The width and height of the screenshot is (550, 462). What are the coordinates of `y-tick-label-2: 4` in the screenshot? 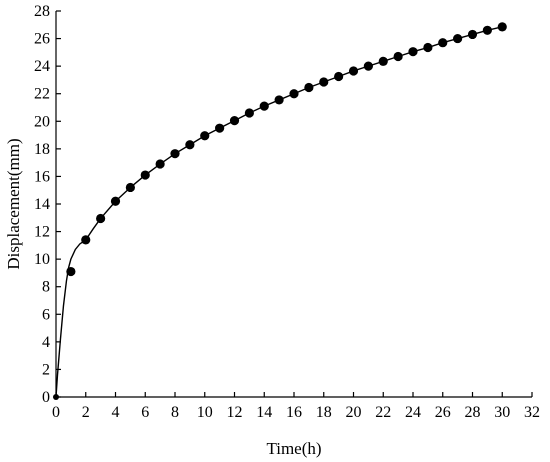 It's located at (46, 342).